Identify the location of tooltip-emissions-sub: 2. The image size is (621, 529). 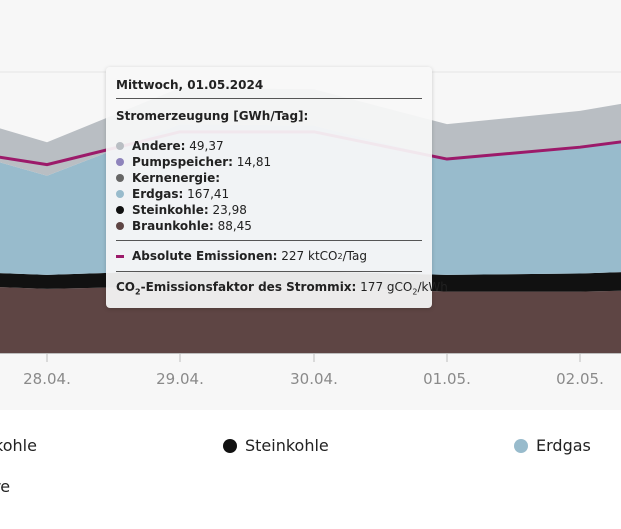
(340, 256).